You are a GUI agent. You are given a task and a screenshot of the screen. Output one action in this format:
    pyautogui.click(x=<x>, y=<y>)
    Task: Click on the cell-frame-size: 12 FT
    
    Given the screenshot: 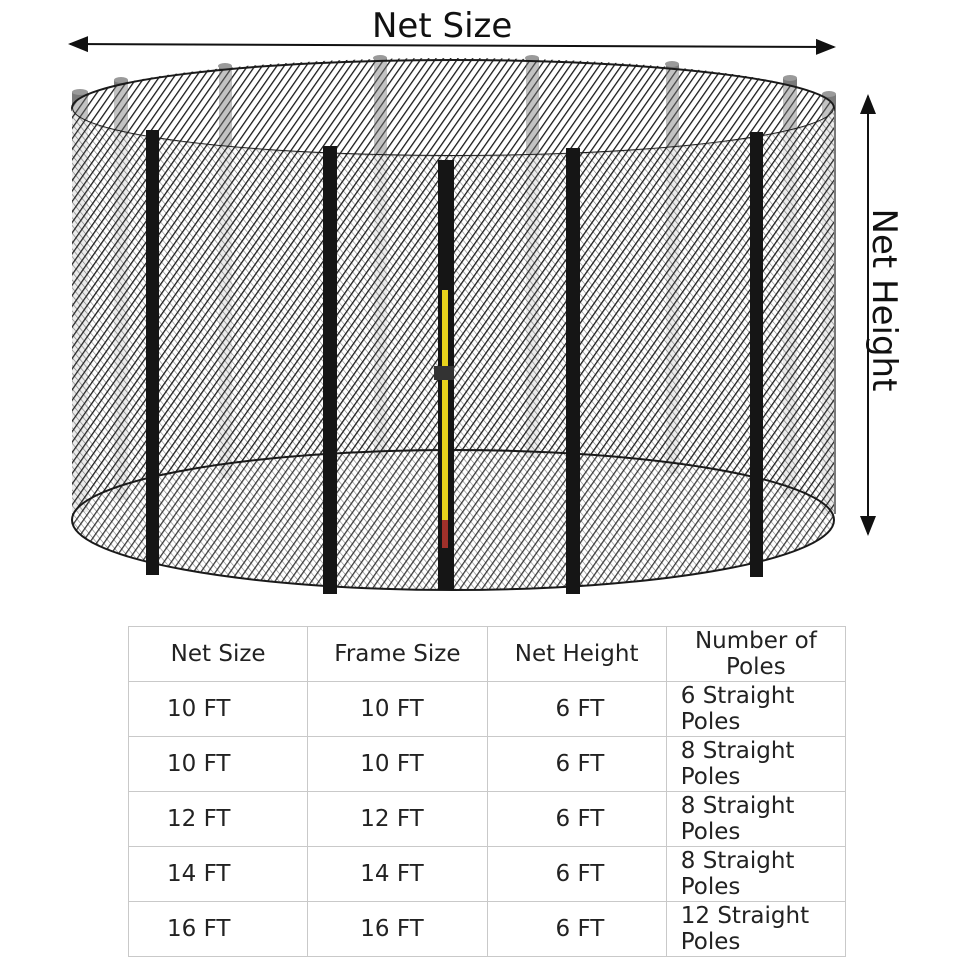 What is the action you would take?
    pyautogui.click(x=397, y=819)
    